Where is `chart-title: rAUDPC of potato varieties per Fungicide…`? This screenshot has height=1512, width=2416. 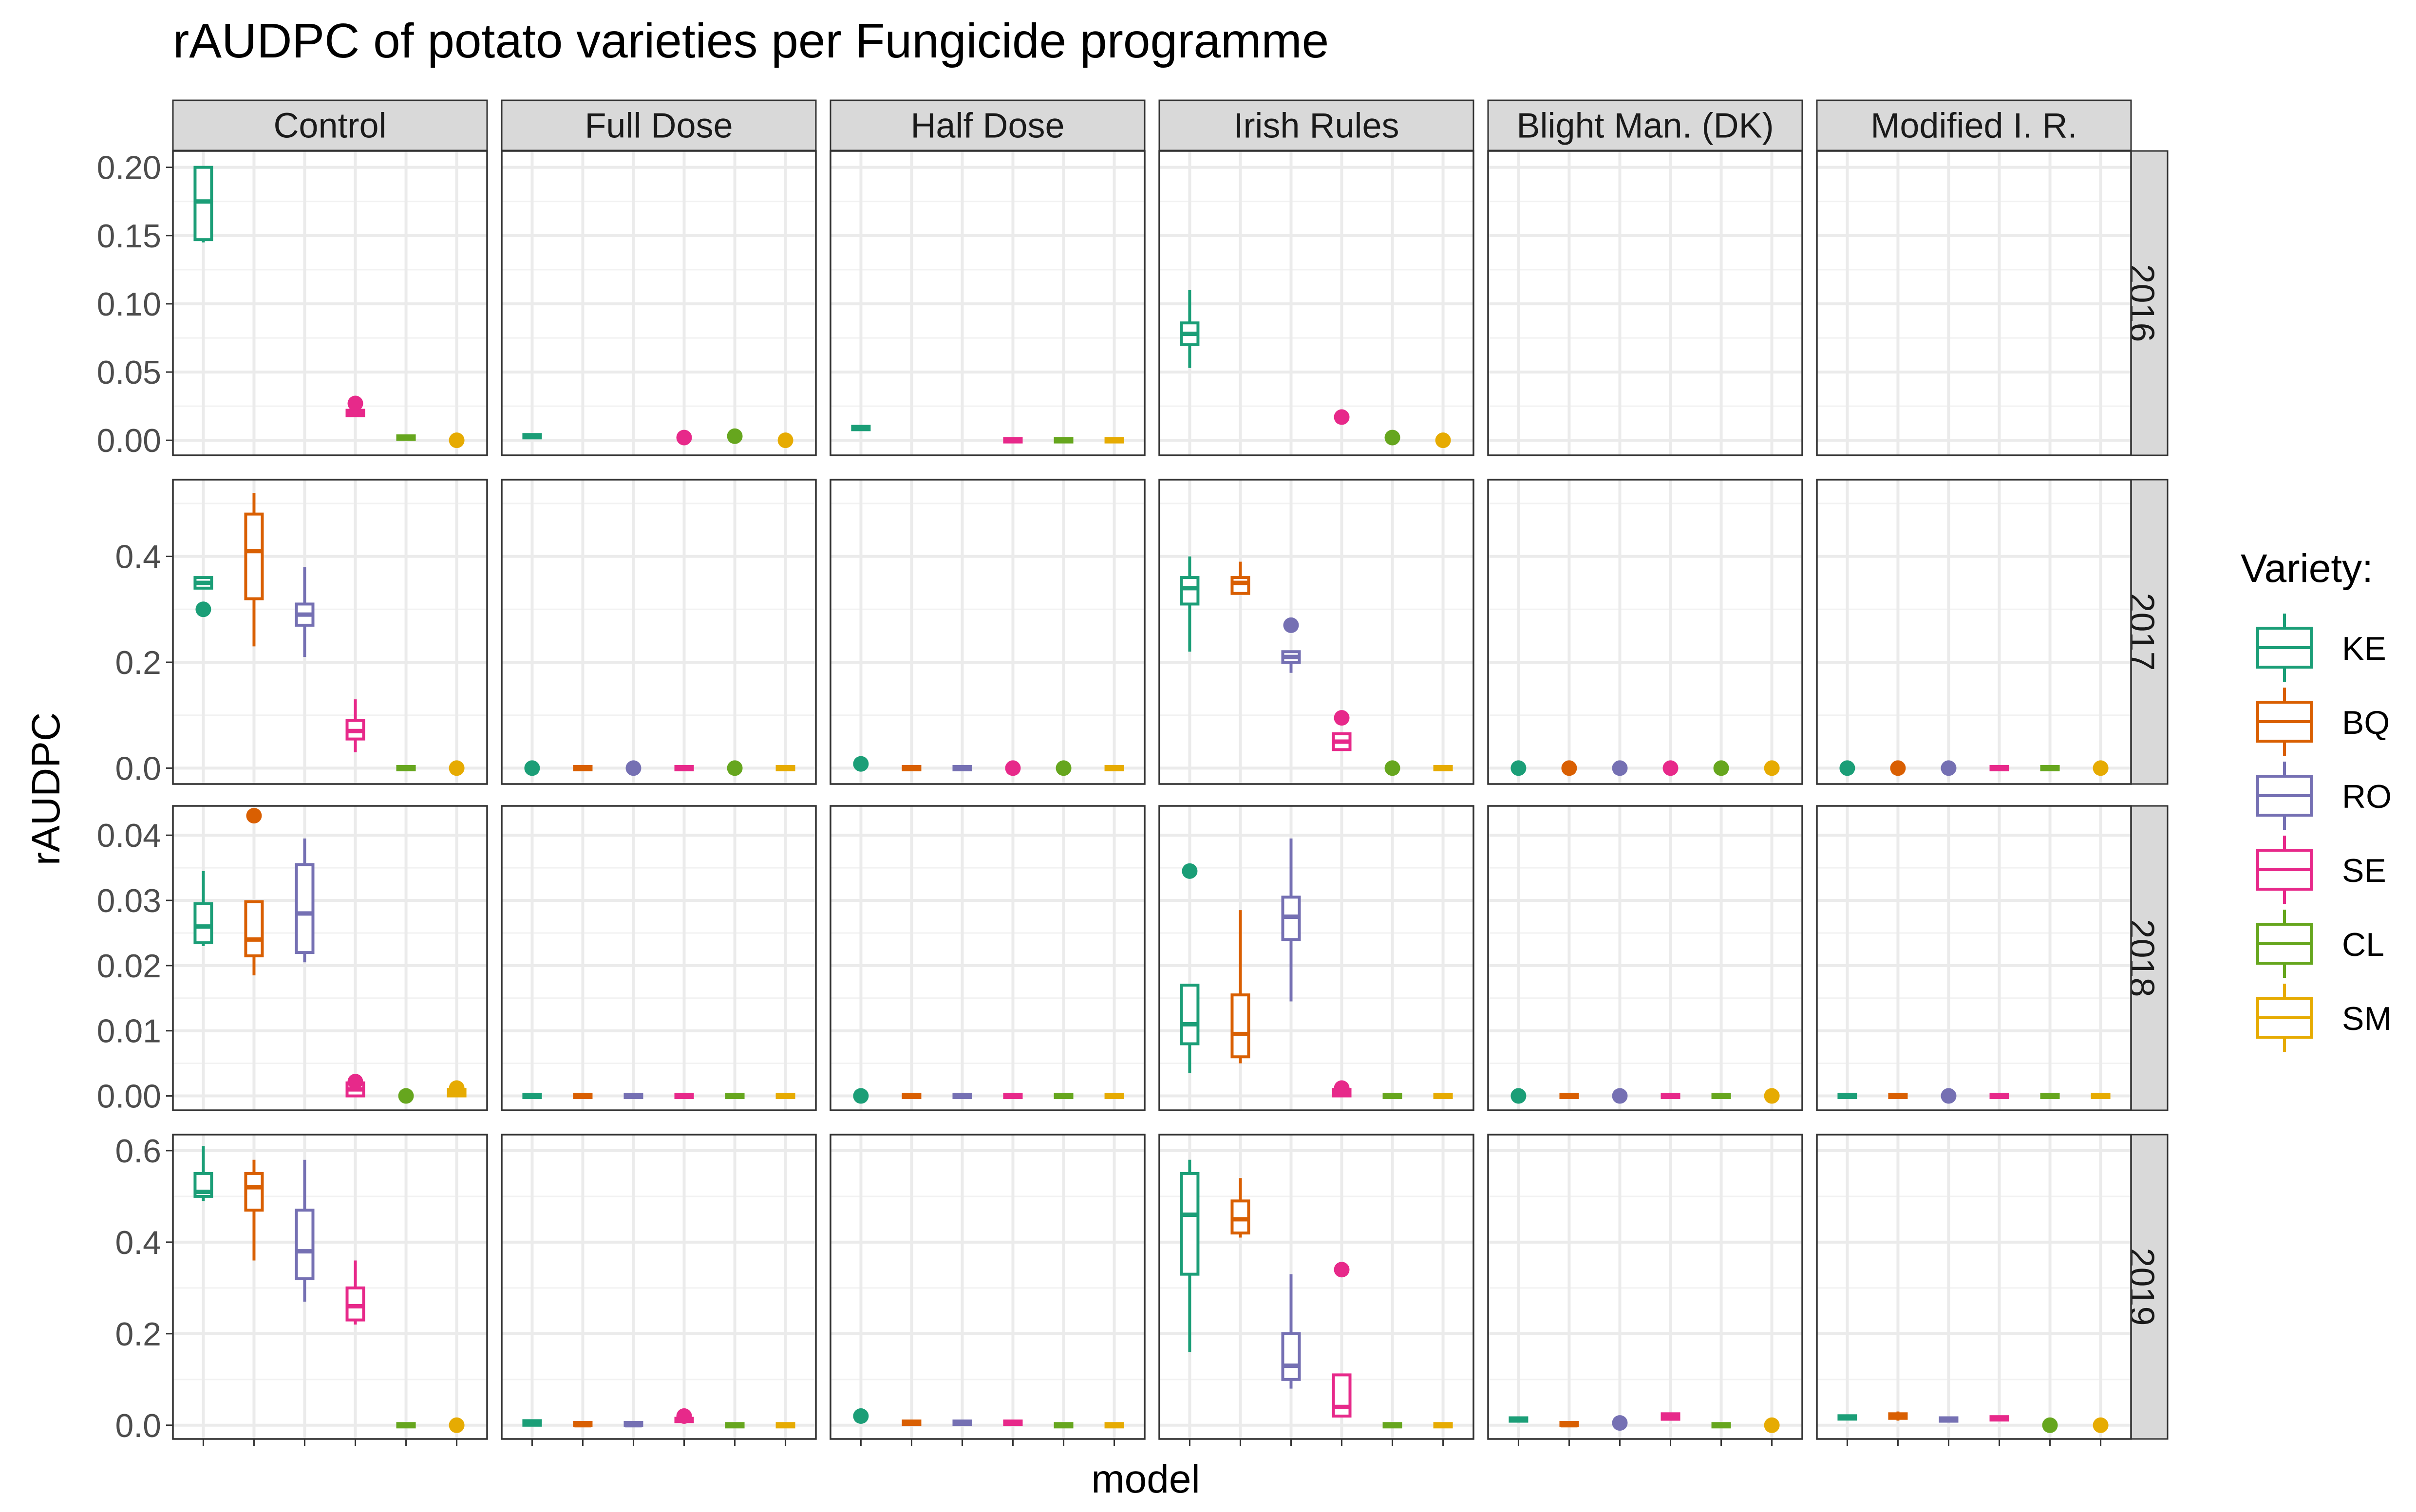 chart-title: rAUDPC of potato varieties per Fungicide… is located at coordinates (751, 41).